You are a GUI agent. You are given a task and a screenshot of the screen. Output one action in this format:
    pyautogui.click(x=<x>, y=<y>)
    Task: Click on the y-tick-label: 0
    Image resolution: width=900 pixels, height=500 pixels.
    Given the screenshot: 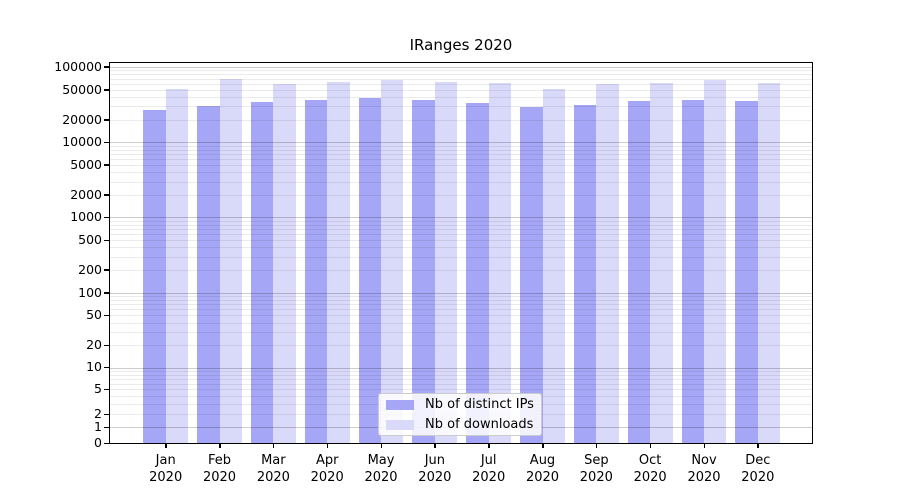 What is the action you would take?
    pyautogui.click(x=98, y=442)
    